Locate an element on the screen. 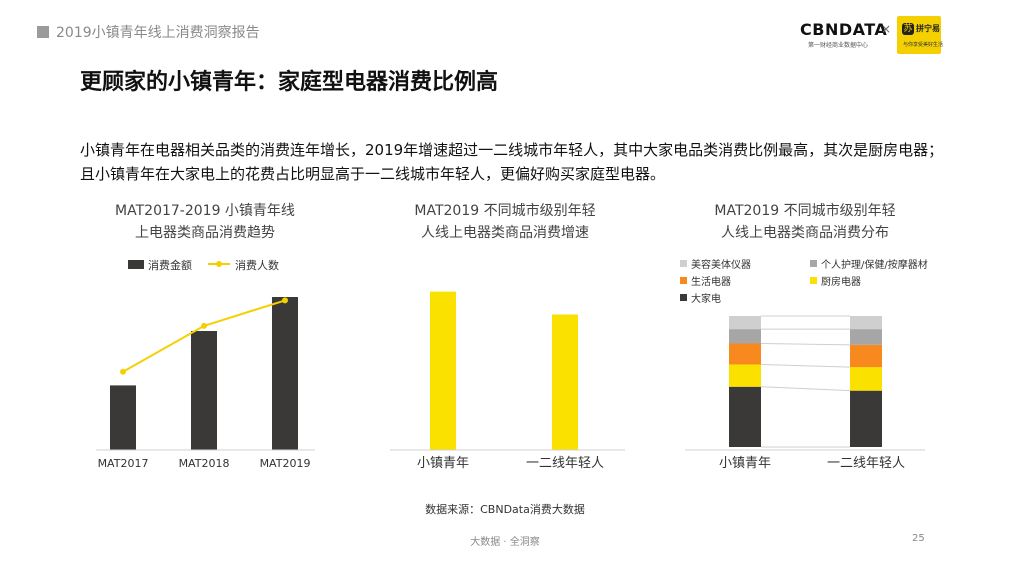 The width and height of the screenshot is (1010, 568). chart3-xtick-小镇青年: 小镇青年 is located at coordinates (745, 463).